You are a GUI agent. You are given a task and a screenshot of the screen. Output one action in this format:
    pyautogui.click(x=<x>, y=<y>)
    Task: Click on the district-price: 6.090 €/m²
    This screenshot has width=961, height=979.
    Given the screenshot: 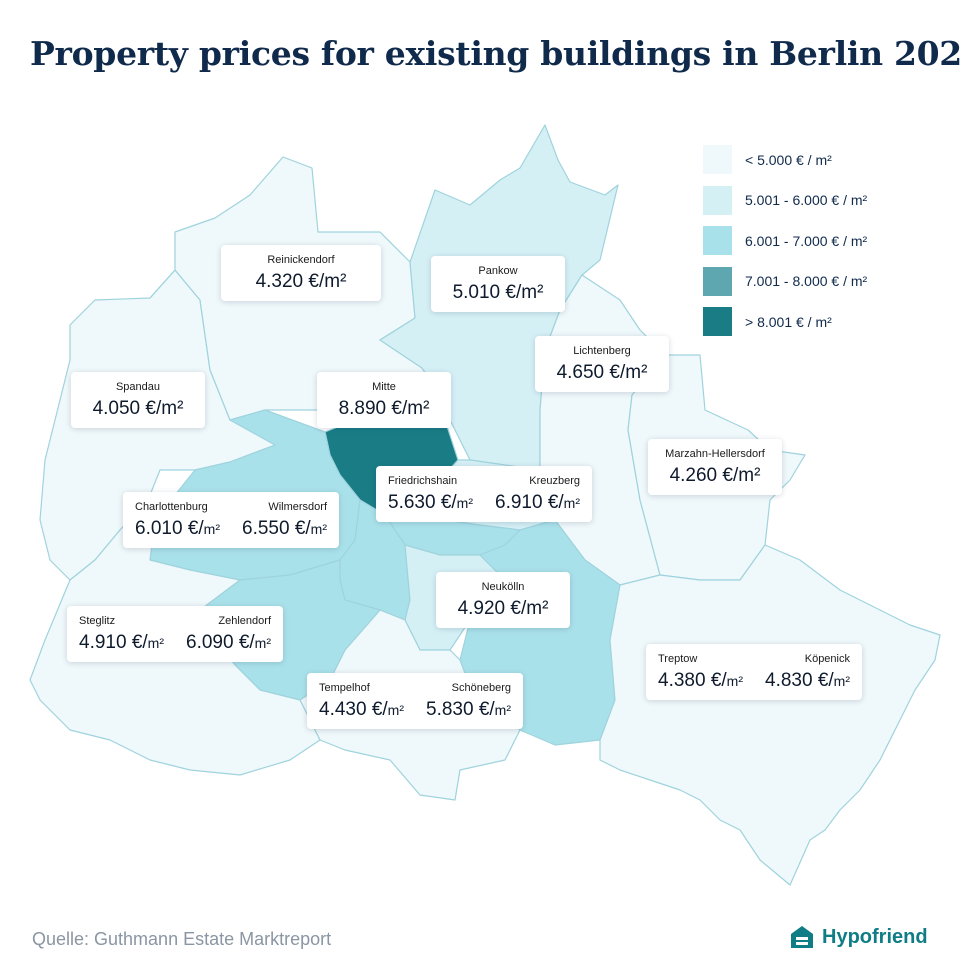 What is the action you would take?
    pyautogui.click(x=228, y=642)
    